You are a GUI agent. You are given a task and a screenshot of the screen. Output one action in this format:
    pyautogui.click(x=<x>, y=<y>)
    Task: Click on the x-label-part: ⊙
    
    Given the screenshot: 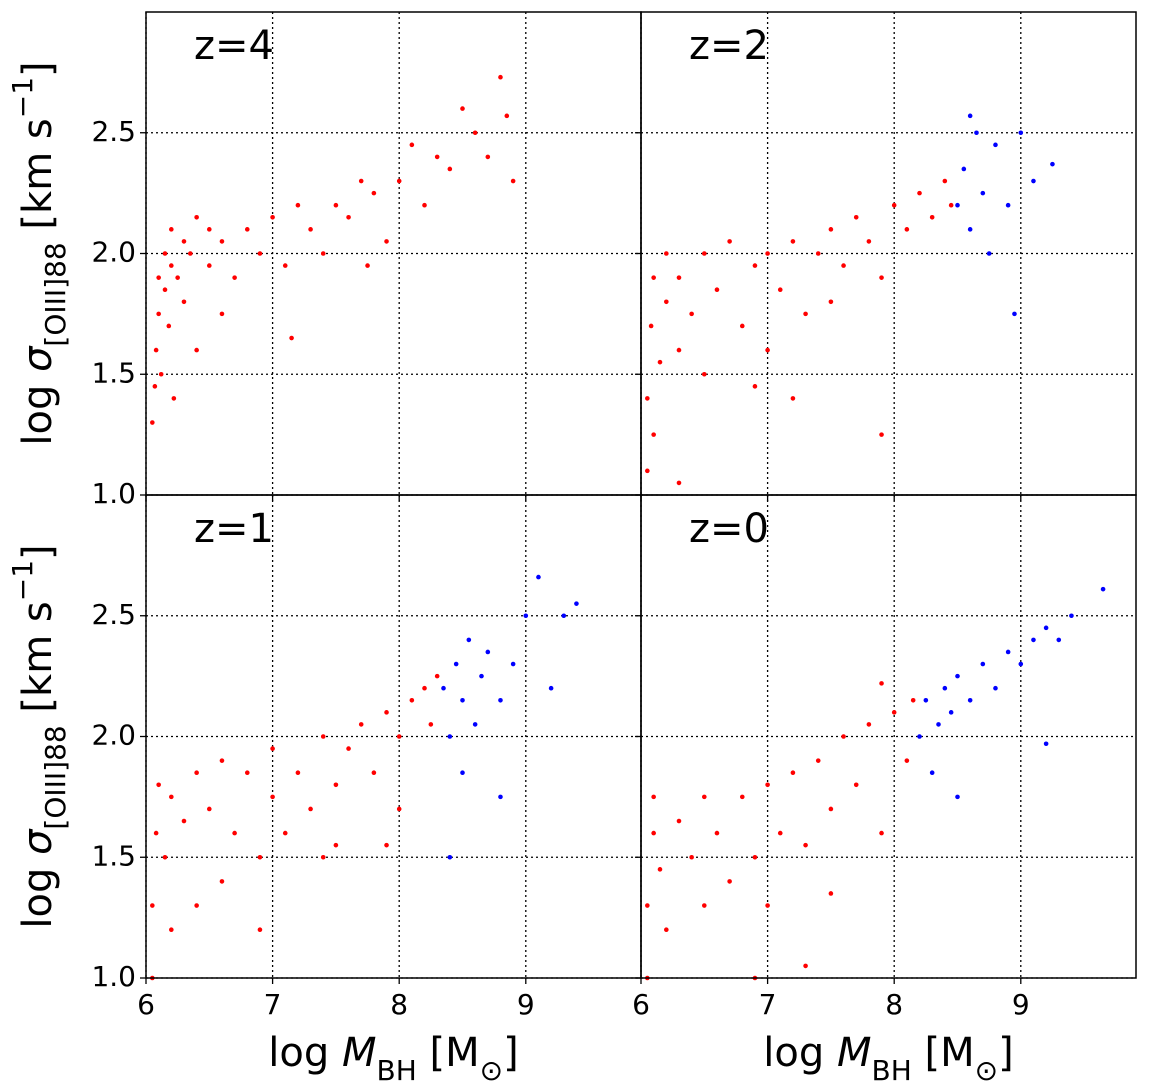 What is the action you would take?
    pyautogui.click(x=491, y=1070)
    